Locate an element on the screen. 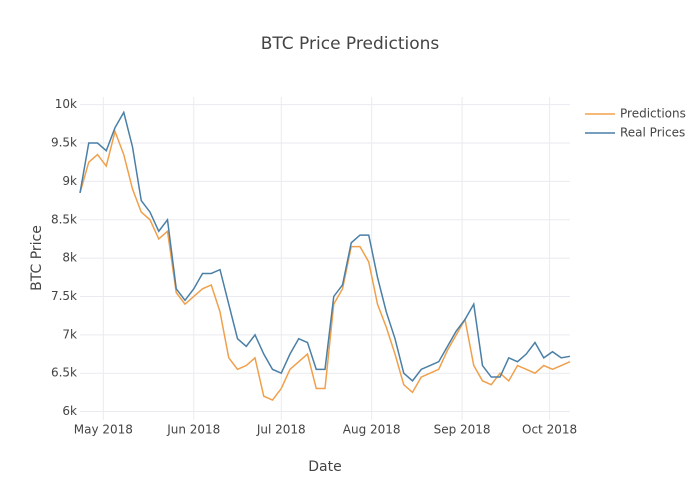 Image resolution: width=700 pixels, height=500 pixels. x-tick-label: Jun 2018 is located at coordinates (193, 430).